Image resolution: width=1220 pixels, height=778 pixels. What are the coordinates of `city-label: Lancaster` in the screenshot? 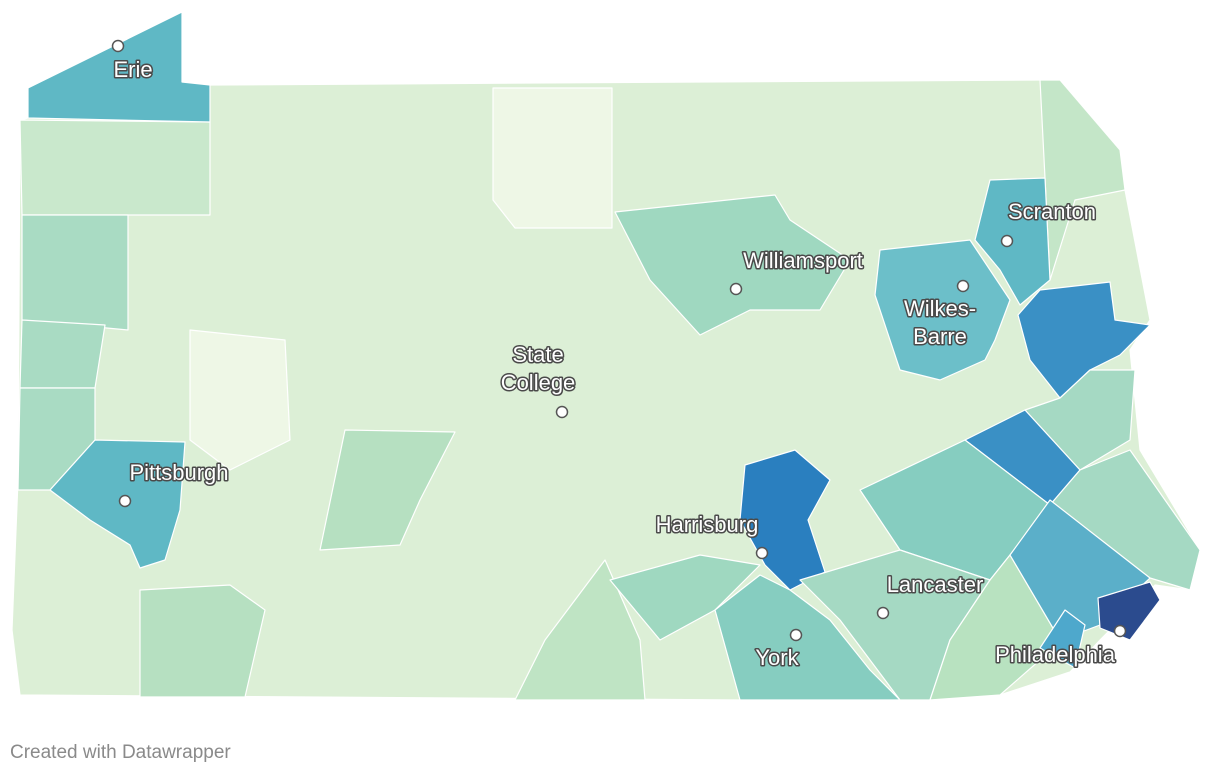 It's located at (935, 584).